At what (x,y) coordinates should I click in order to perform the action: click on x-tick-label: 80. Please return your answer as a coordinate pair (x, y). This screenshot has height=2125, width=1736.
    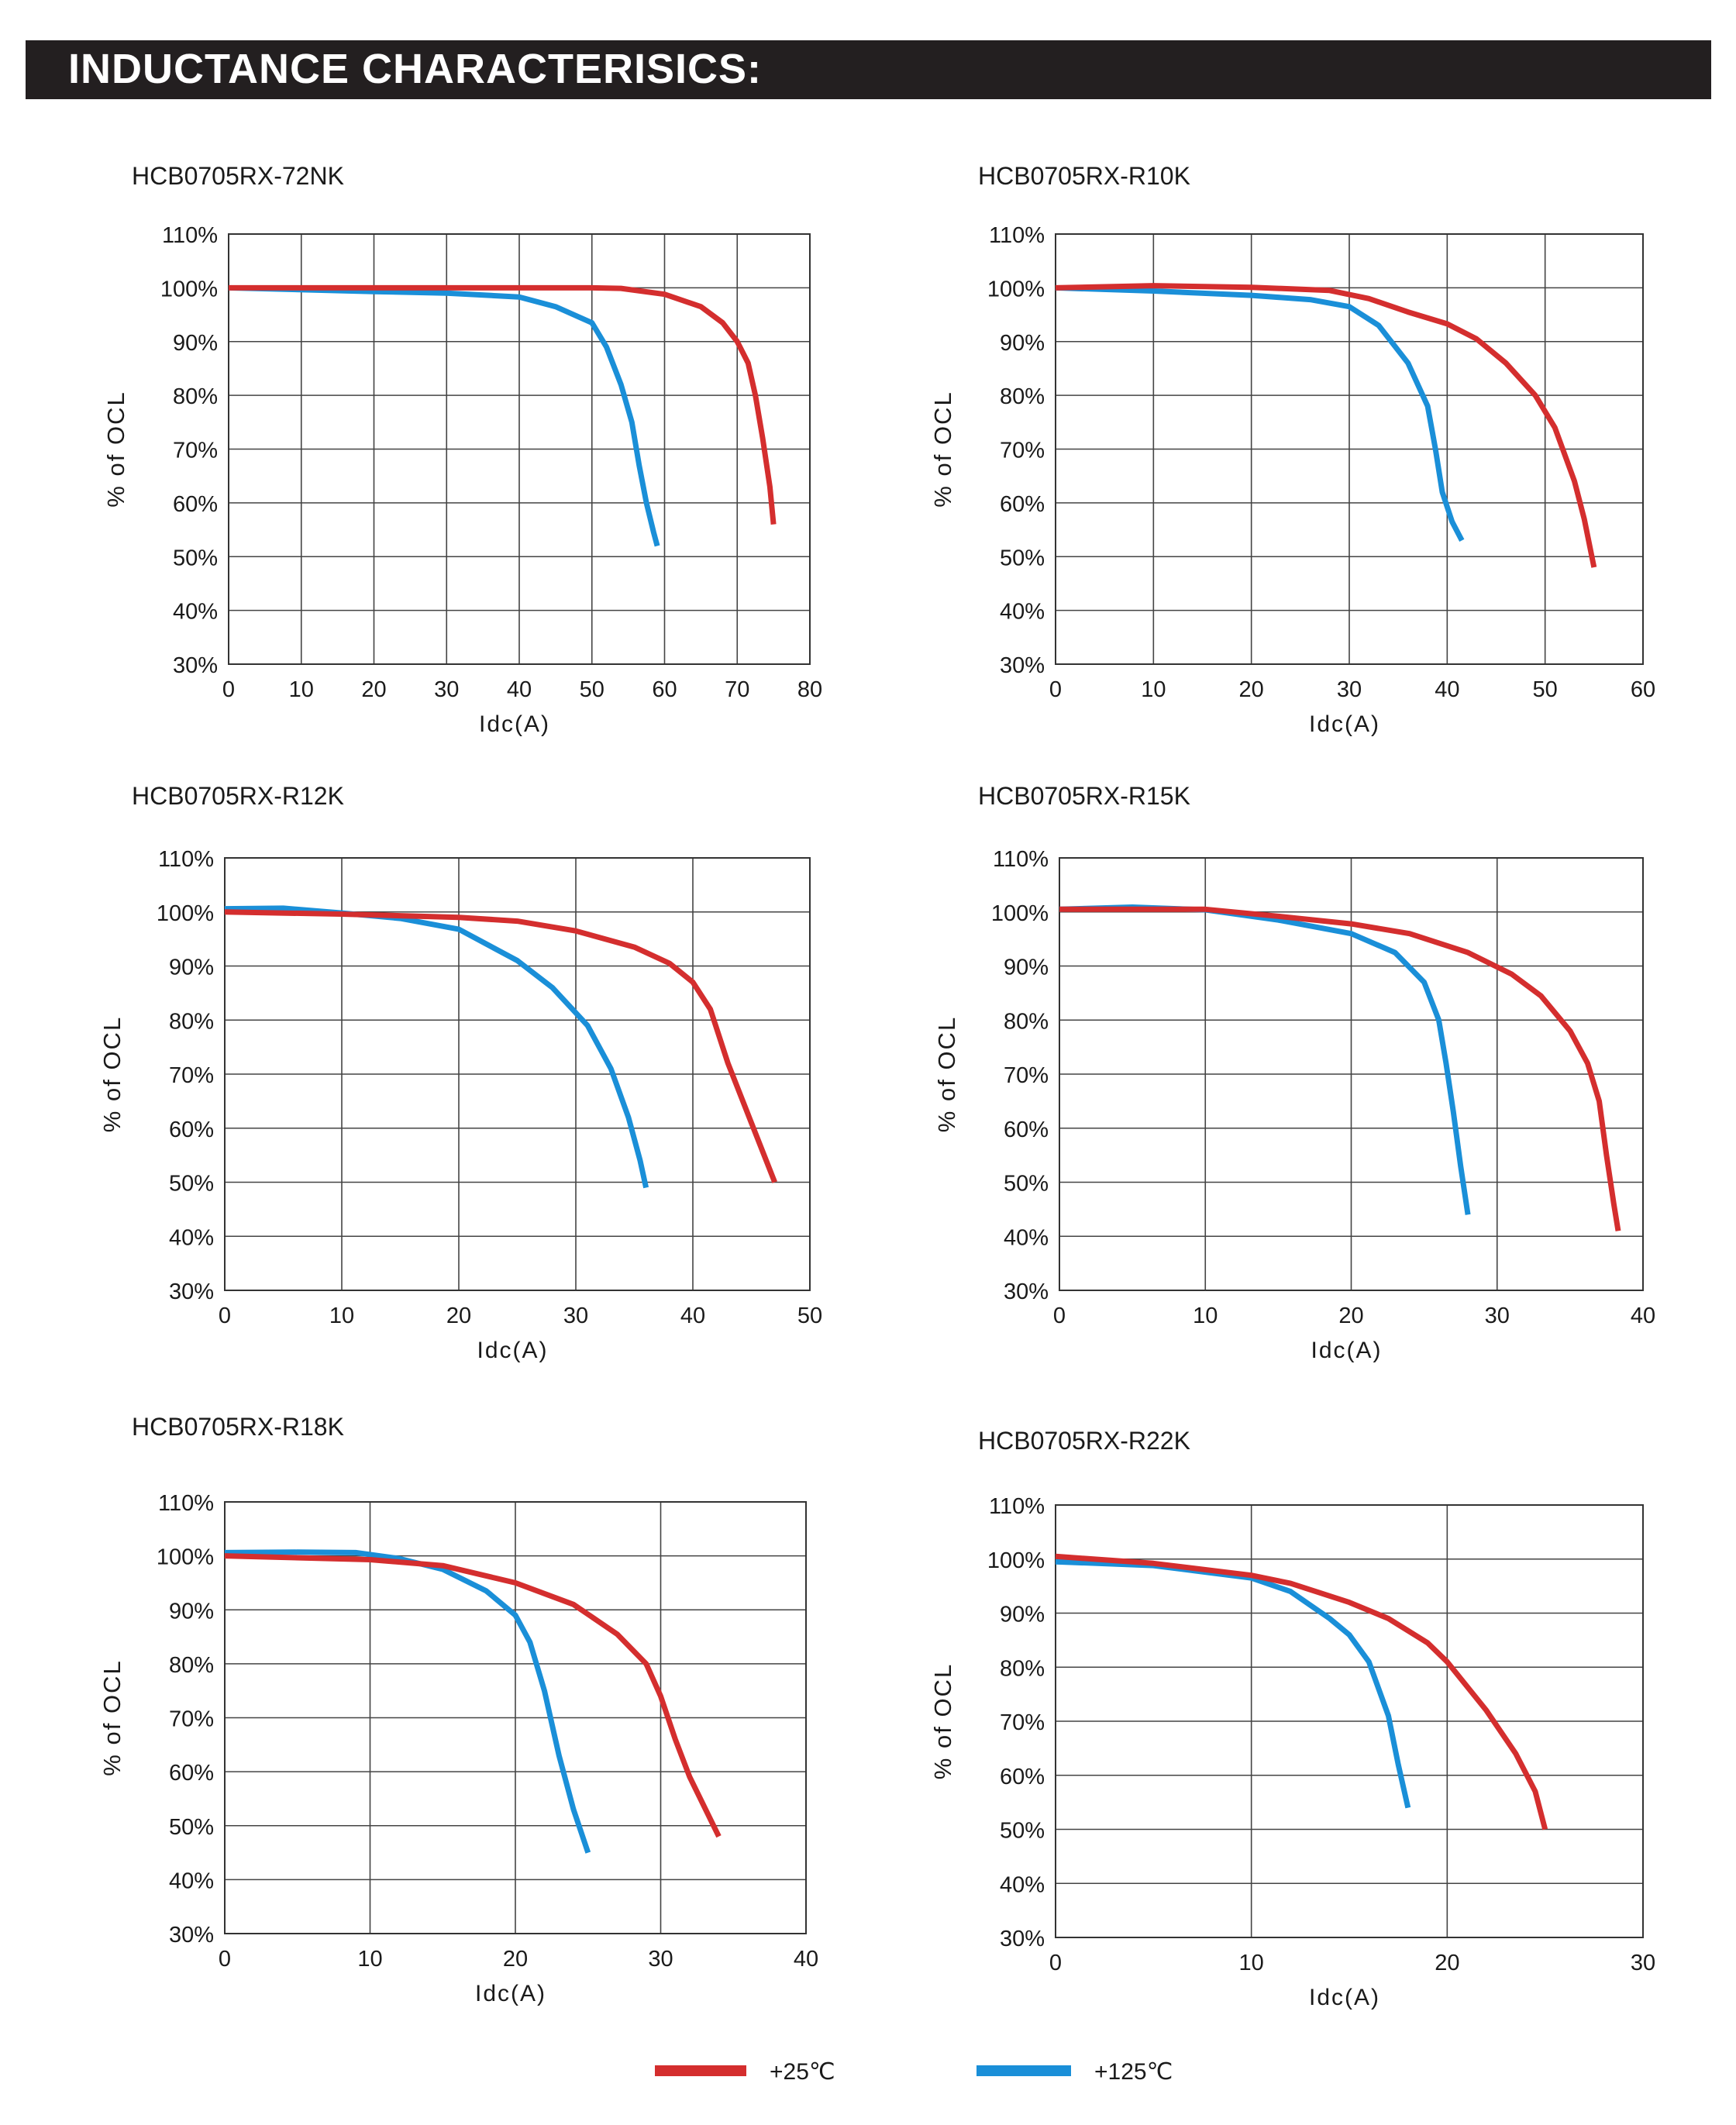
    Looking at the image, I should click on (809, 689).